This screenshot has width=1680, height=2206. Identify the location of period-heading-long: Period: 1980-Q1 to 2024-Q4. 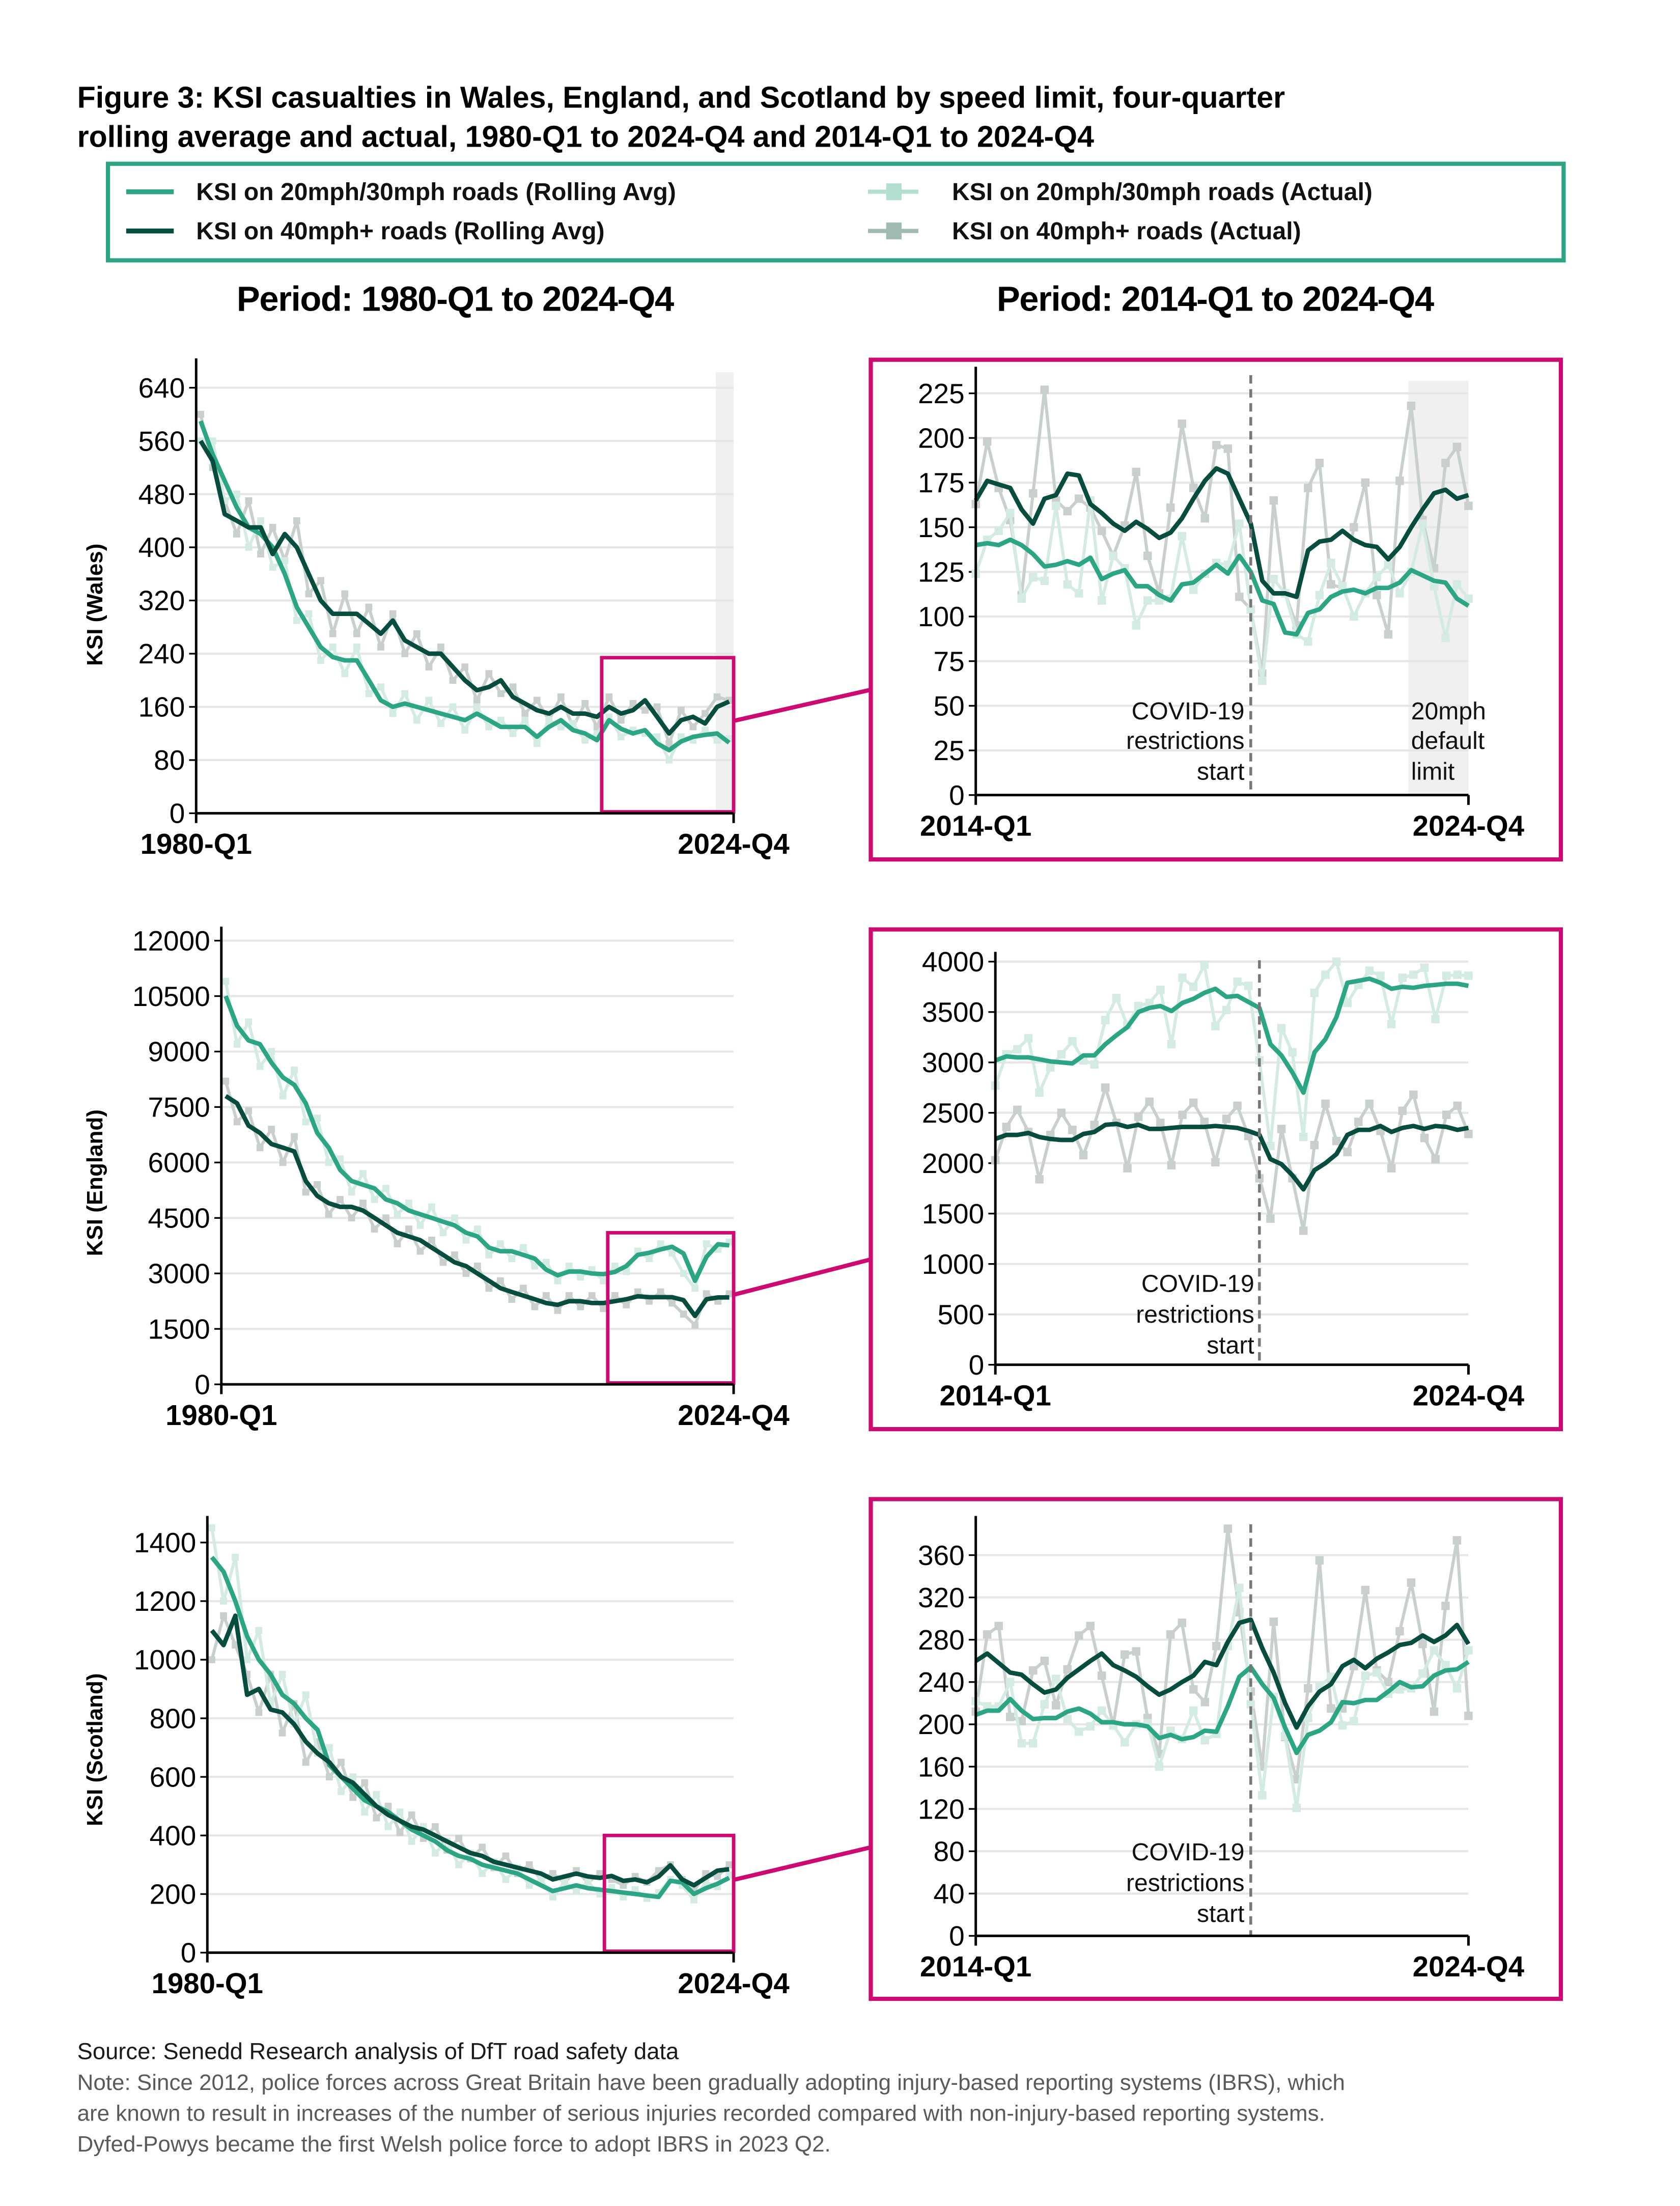
(455, 298).